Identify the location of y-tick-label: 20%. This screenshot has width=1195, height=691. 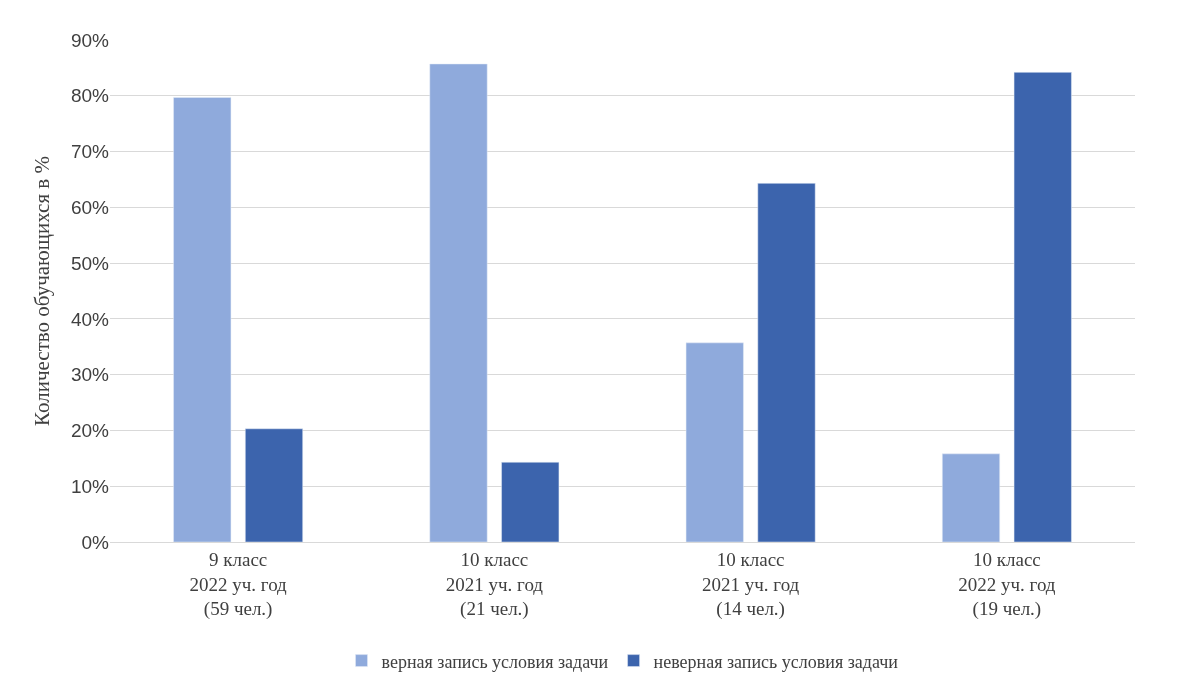
(90, 431).